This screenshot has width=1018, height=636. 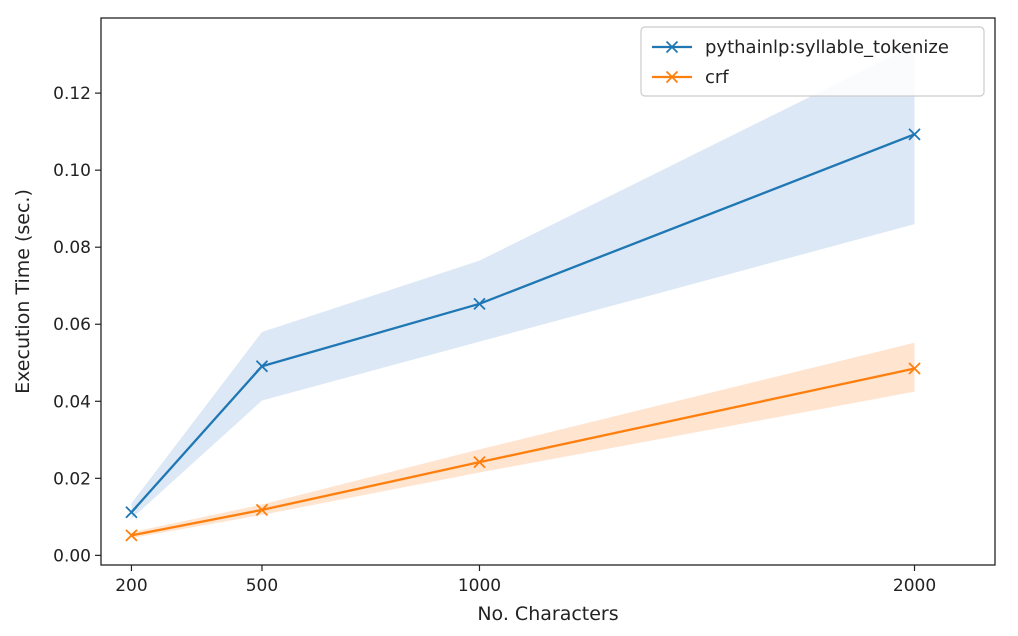 I want to click on y-tick-label: 0.04, so click(x=72, y=402).